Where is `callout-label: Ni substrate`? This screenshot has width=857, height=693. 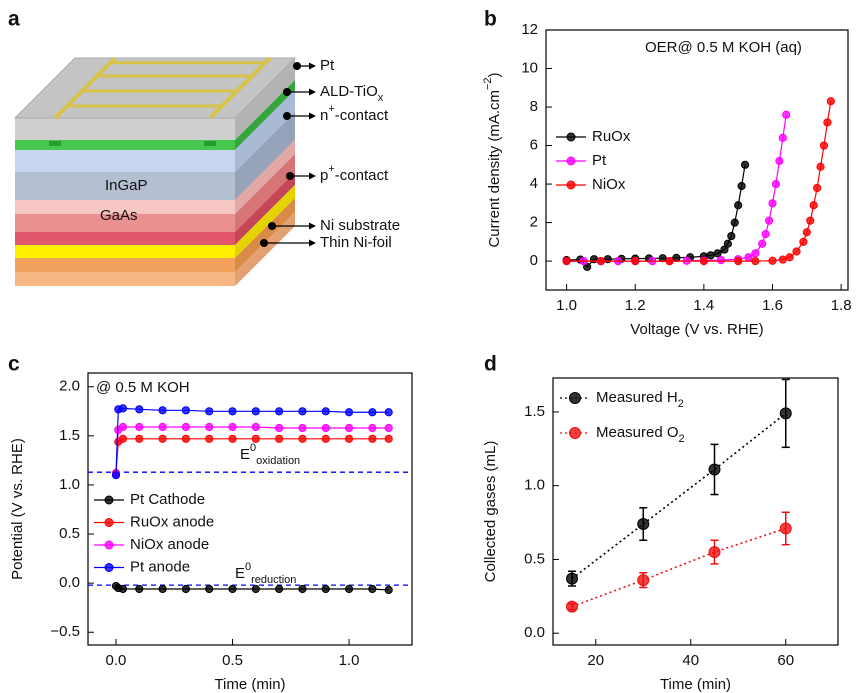
callout-label: Ni substrate is located at coordinates (360, 225).